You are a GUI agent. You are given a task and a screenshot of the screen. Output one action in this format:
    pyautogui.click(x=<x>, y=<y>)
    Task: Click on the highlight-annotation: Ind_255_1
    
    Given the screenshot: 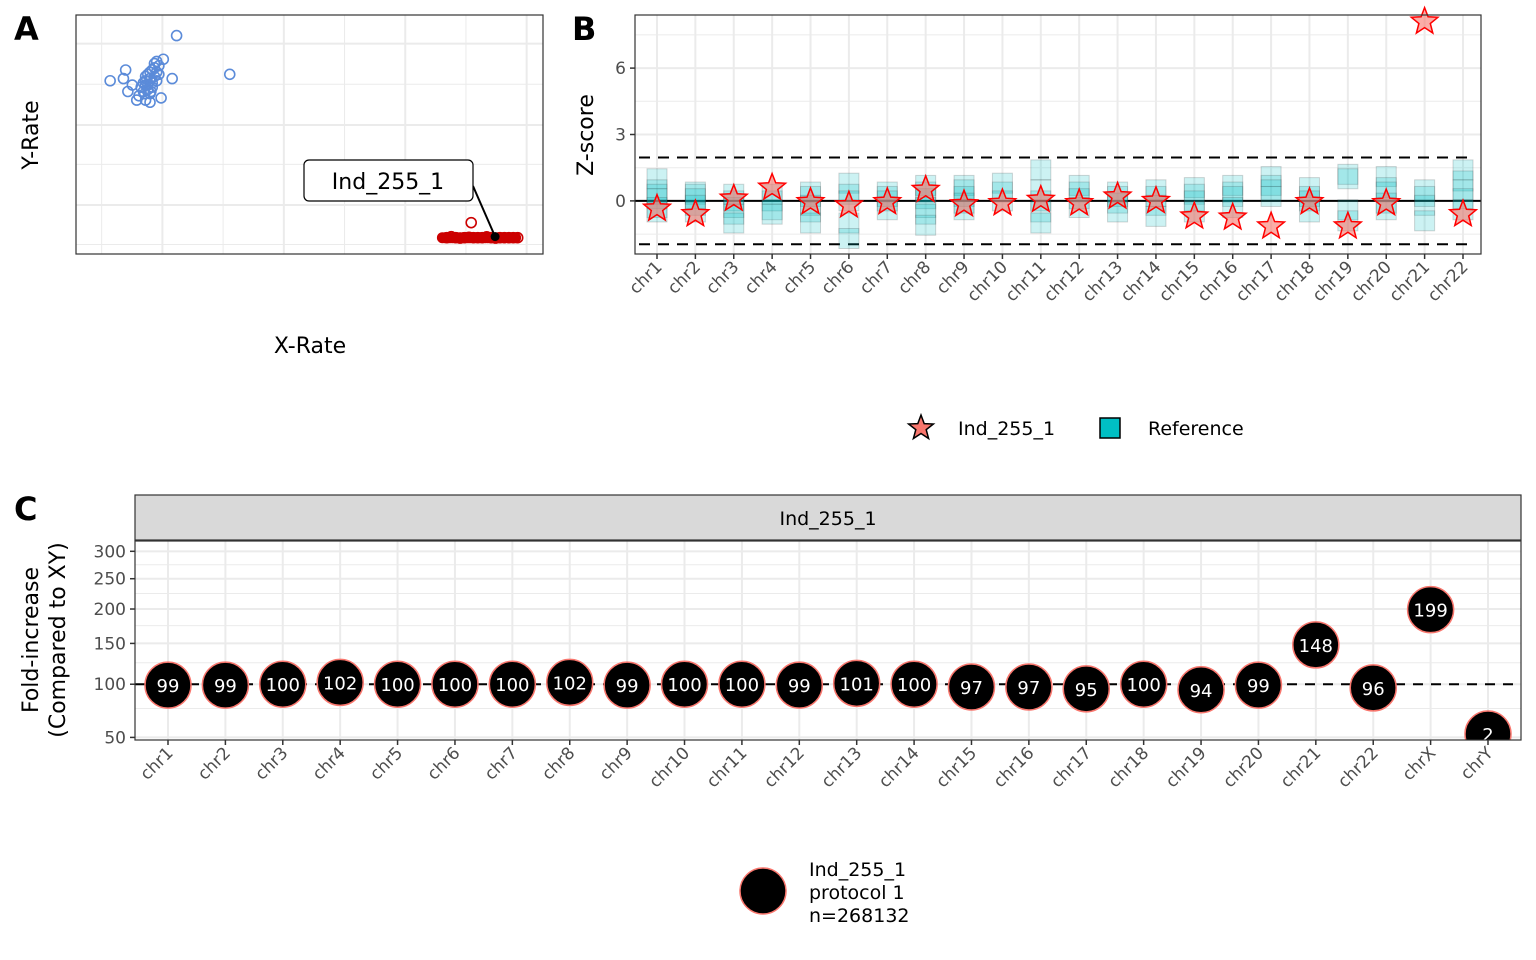 What is the action you would take?
    pyautogui.click(x=401, y=200)
    